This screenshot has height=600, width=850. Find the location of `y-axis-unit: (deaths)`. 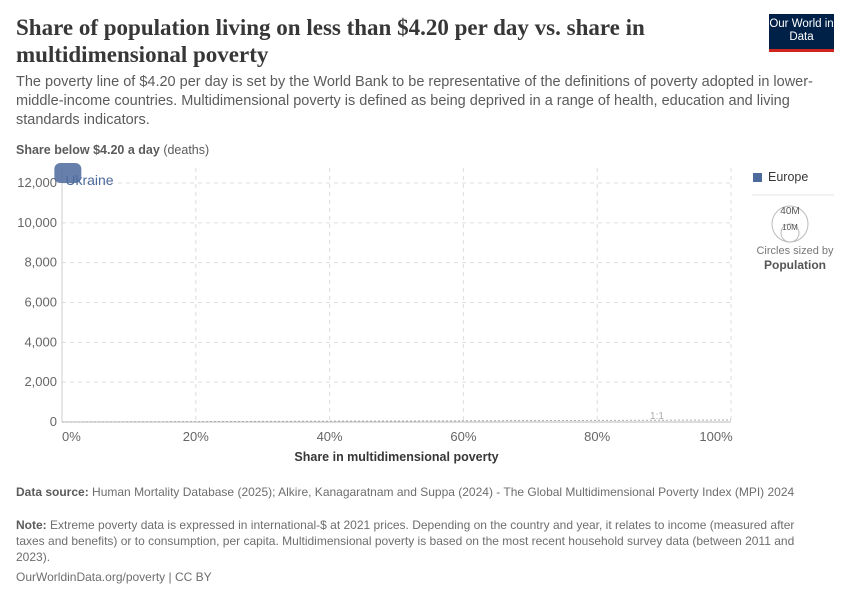

y-axis-unit: (deaths) is located at coordinates (186, 150).